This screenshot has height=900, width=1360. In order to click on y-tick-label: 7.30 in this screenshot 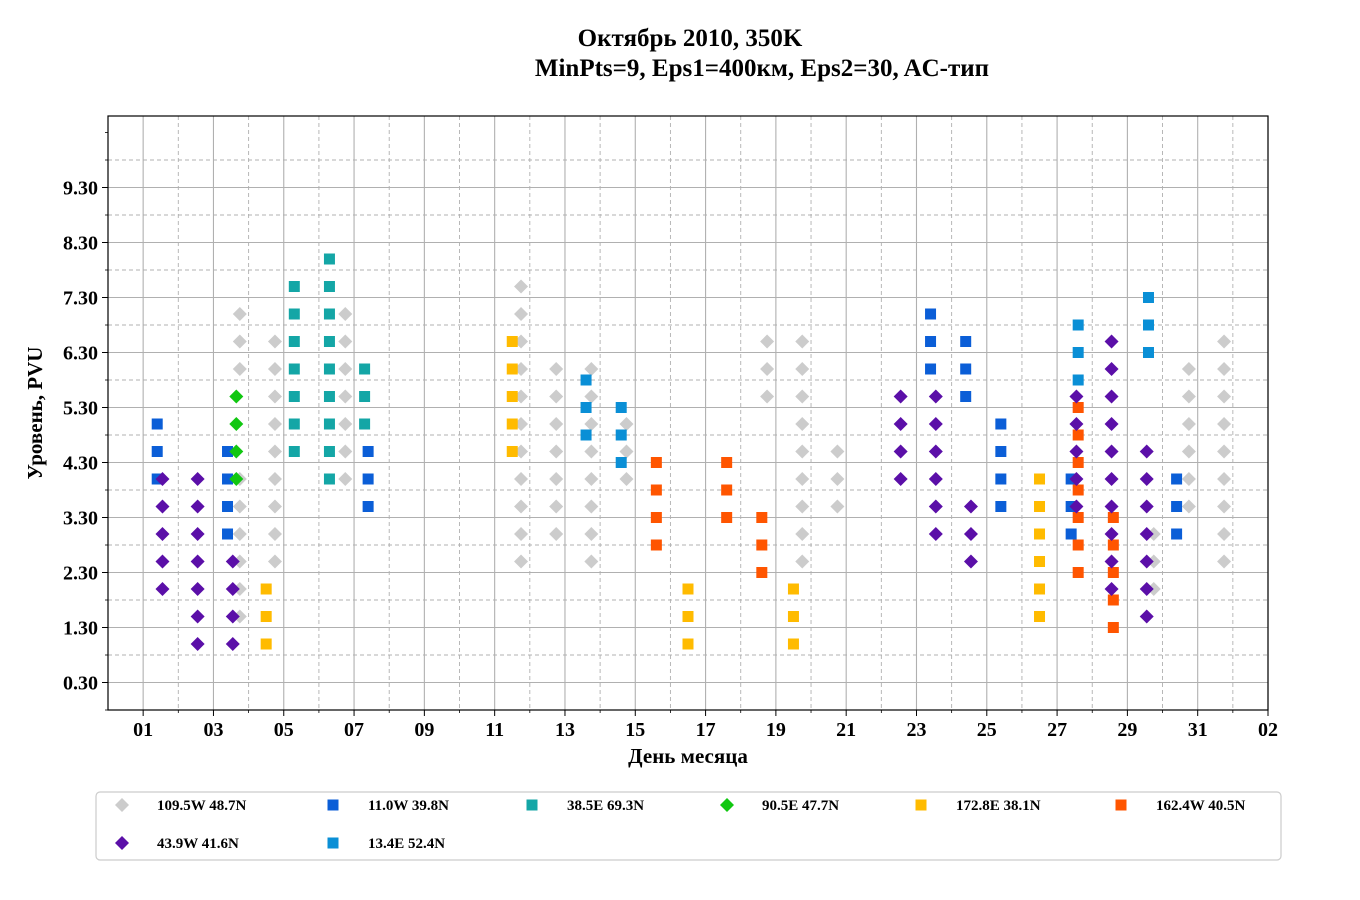, I will do `click(80, 299)`.